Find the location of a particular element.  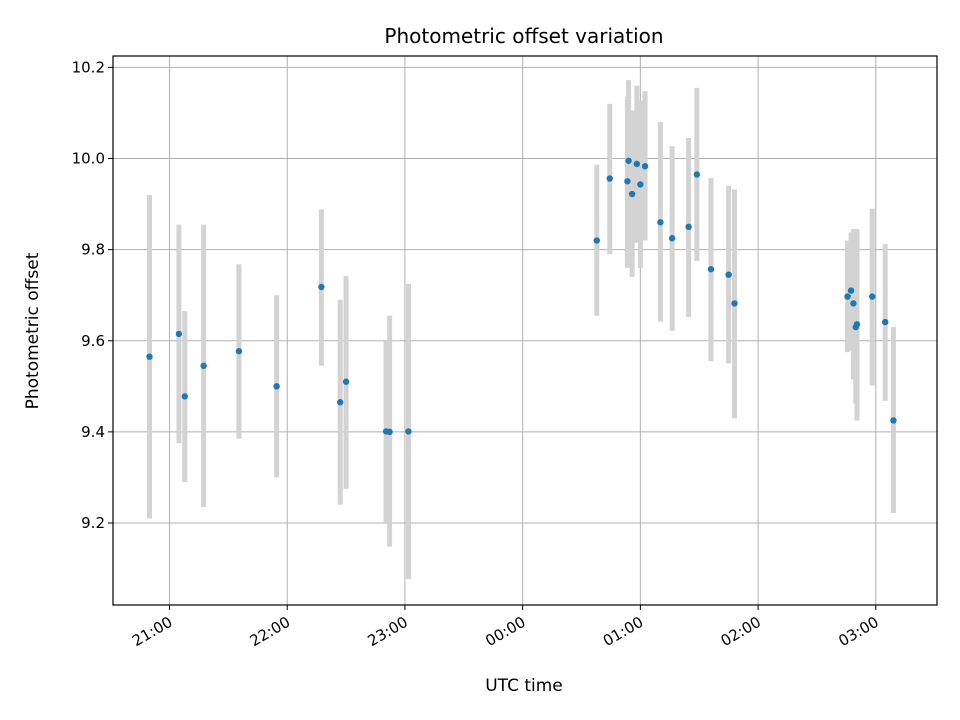

y-tick-label: 10.2 is located at coordinates (88, 67).